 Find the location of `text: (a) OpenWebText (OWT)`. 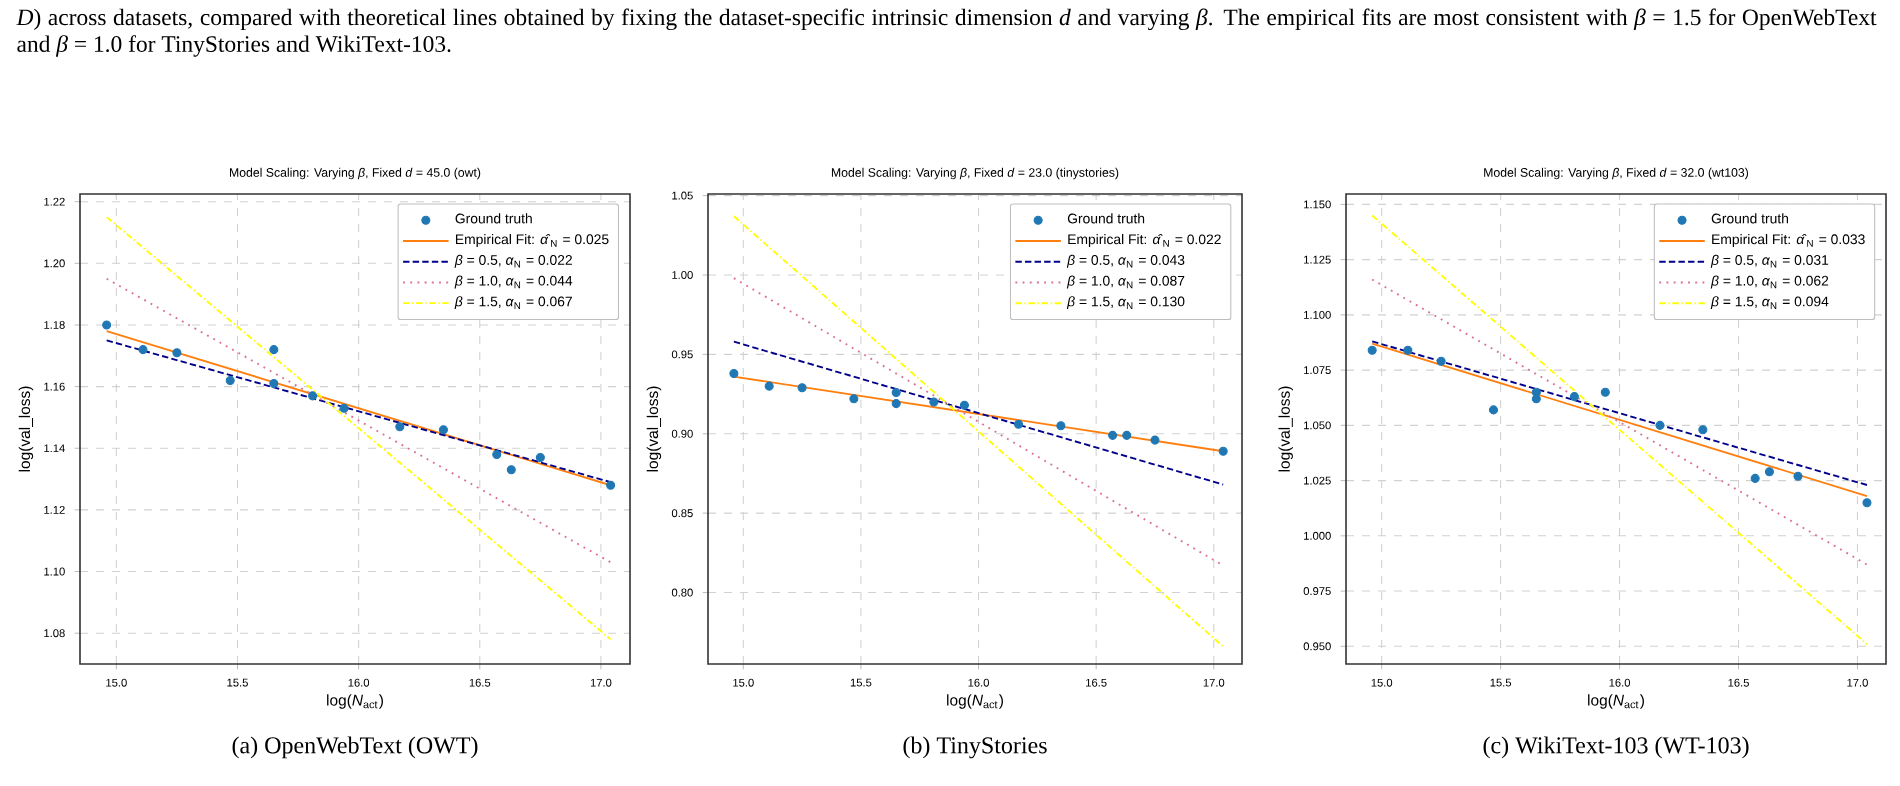

text: (a) OpenWebText (OWT) is located at coordinates (355, 747).